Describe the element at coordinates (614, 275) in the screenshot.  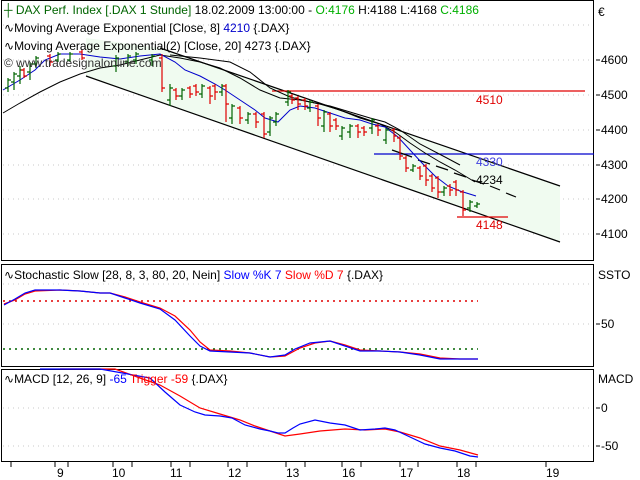
I see `stoch-axis-title: SSTO` at that location.